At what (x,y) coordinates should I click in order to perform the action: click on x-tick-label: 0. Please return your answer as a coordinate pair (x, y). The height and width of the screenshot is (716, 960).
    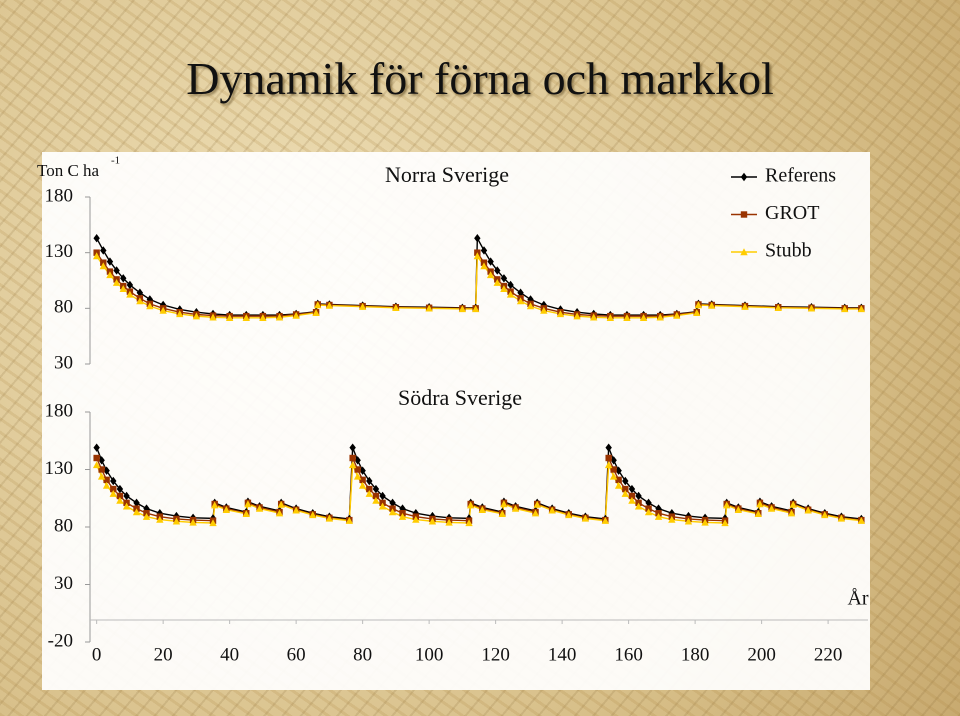
    Looking at the image, I should click on (97, 654).